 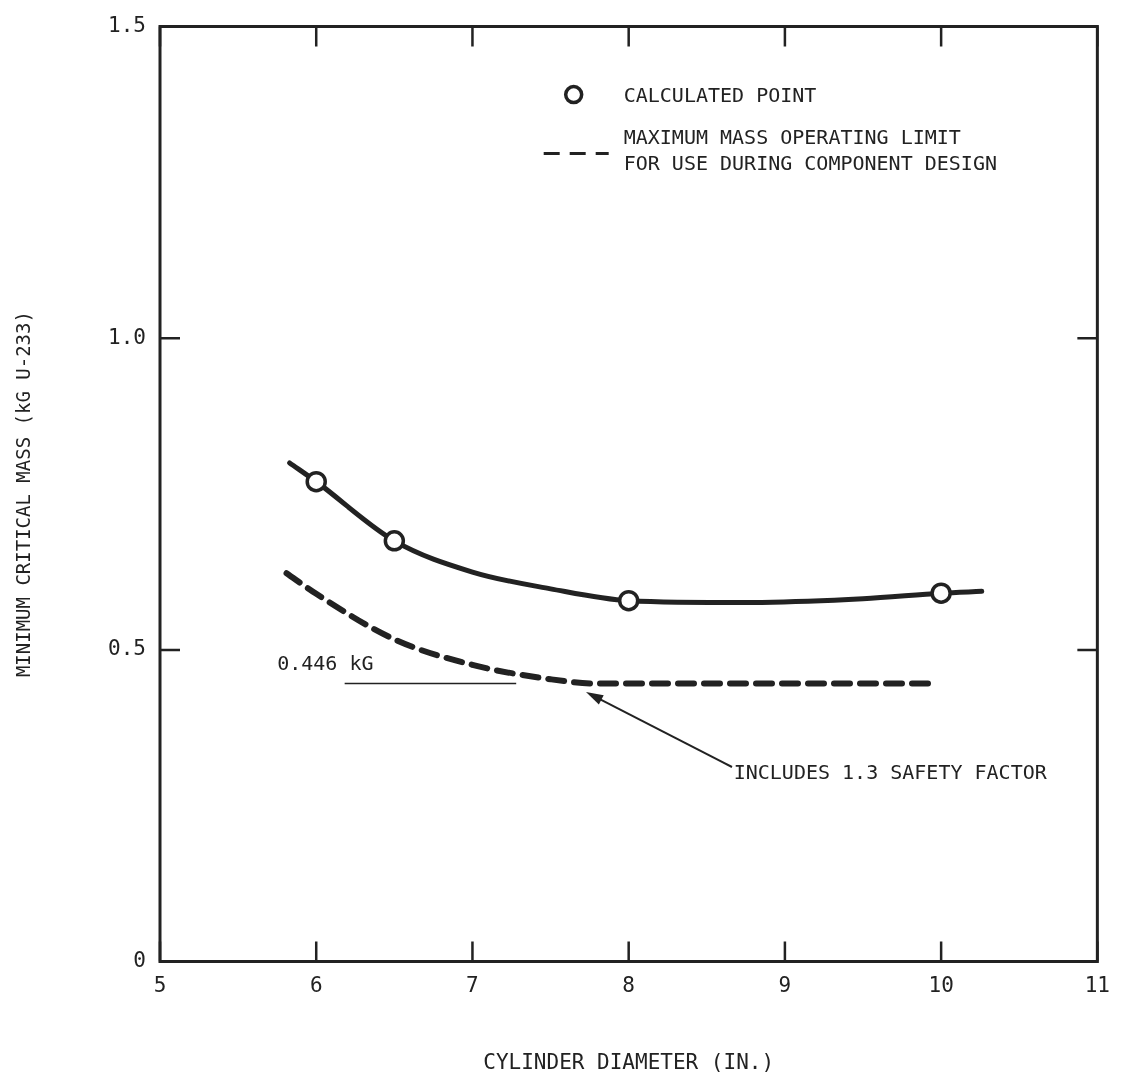 I want to click on y-tick-label: 1.0, so click(x=127, y=336).